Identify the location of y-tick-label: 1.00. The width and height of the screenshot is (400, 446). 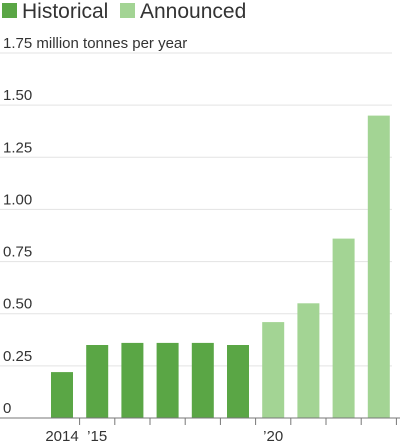
(17, 199).